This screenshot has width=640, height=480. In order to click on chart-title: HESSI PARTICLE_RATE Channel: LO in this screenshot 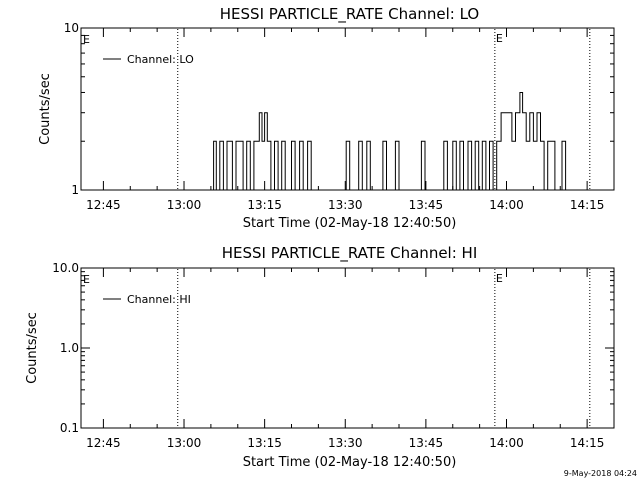, I will do `click(349, 14)`.